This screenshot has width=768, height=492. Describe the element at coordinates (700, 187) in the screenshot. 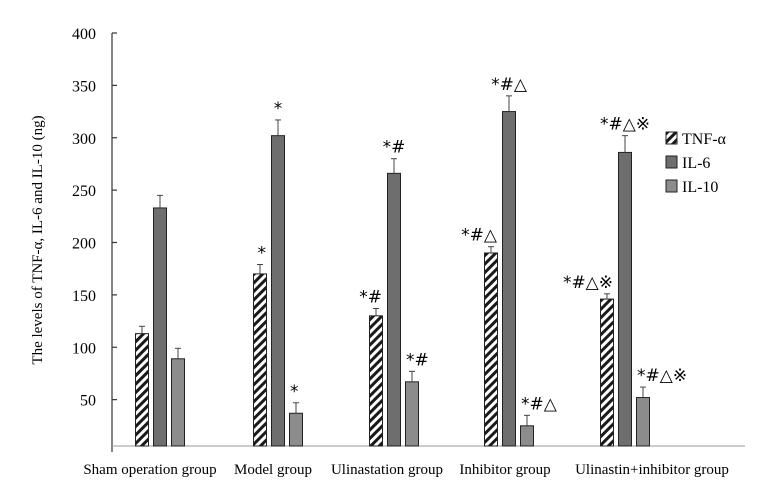

I see `legend-label: IL-10` at that location.